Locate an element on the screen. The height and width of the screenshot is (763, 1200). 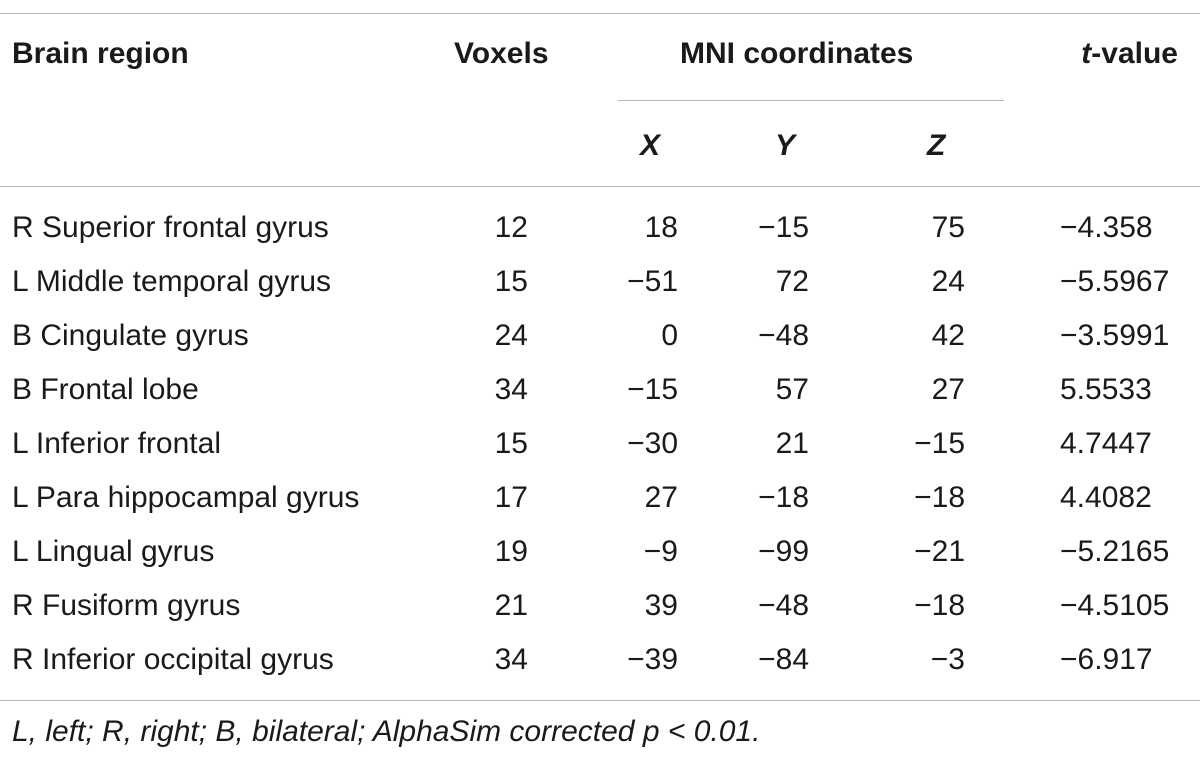
header-z: Z is located at coordinates (936, 145).